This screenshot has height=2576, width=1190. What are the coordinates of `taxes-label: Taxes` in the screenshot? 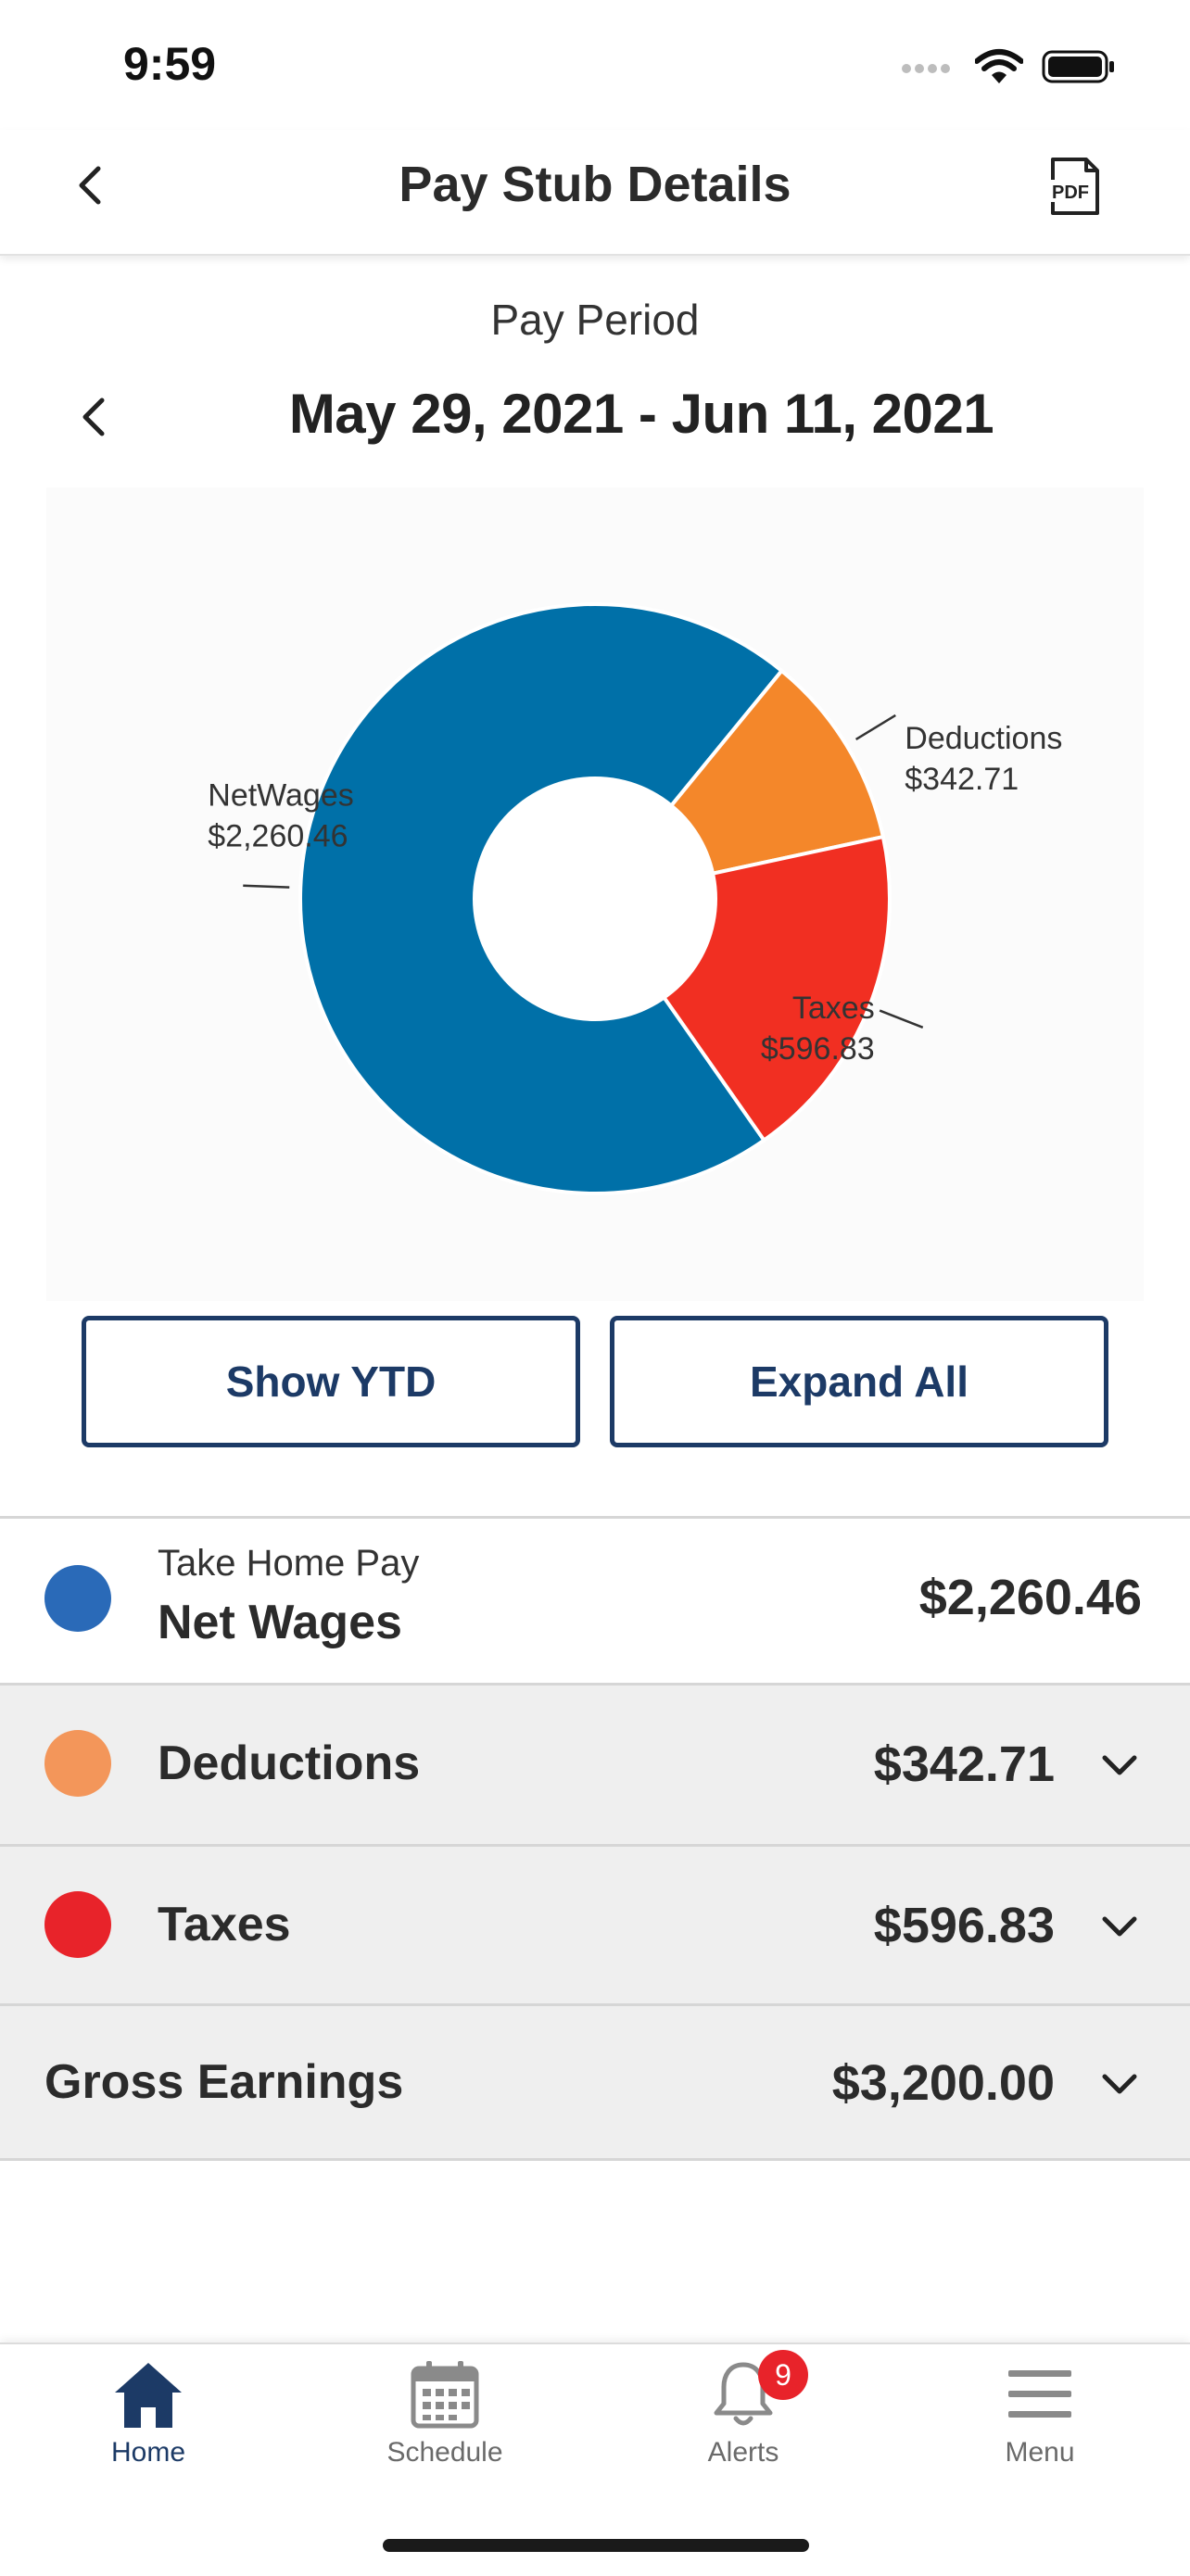 It's located at (224, 1924).